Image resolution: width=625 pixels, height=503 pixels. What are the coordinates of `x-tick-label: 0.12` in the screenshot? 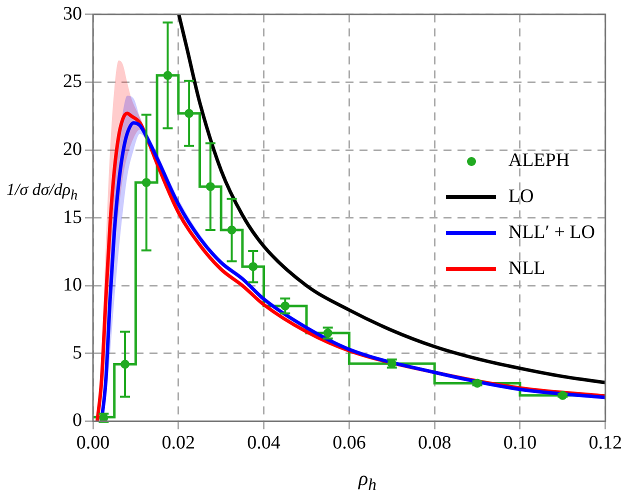 It's located at (605, 443).